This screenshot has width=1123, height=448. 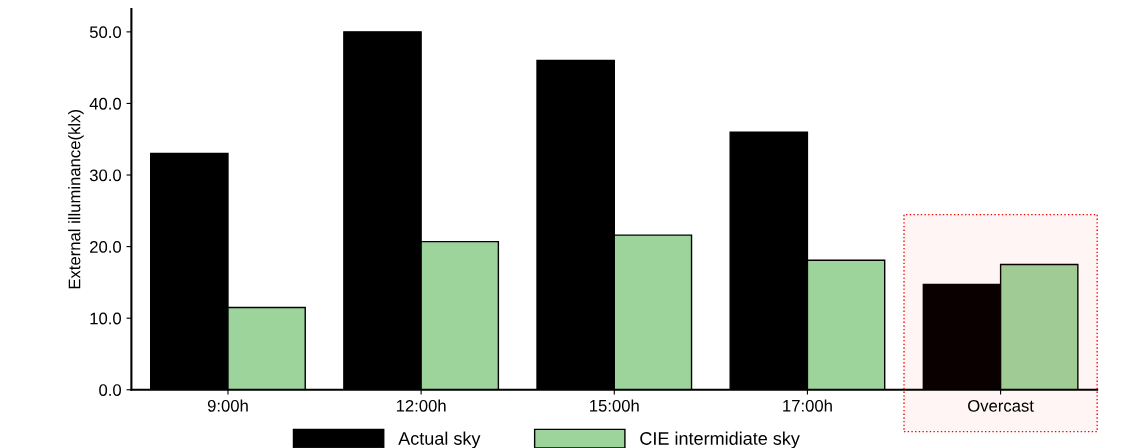 I want to click on y-tick-label: 20.0, so click(x=106, y=247).